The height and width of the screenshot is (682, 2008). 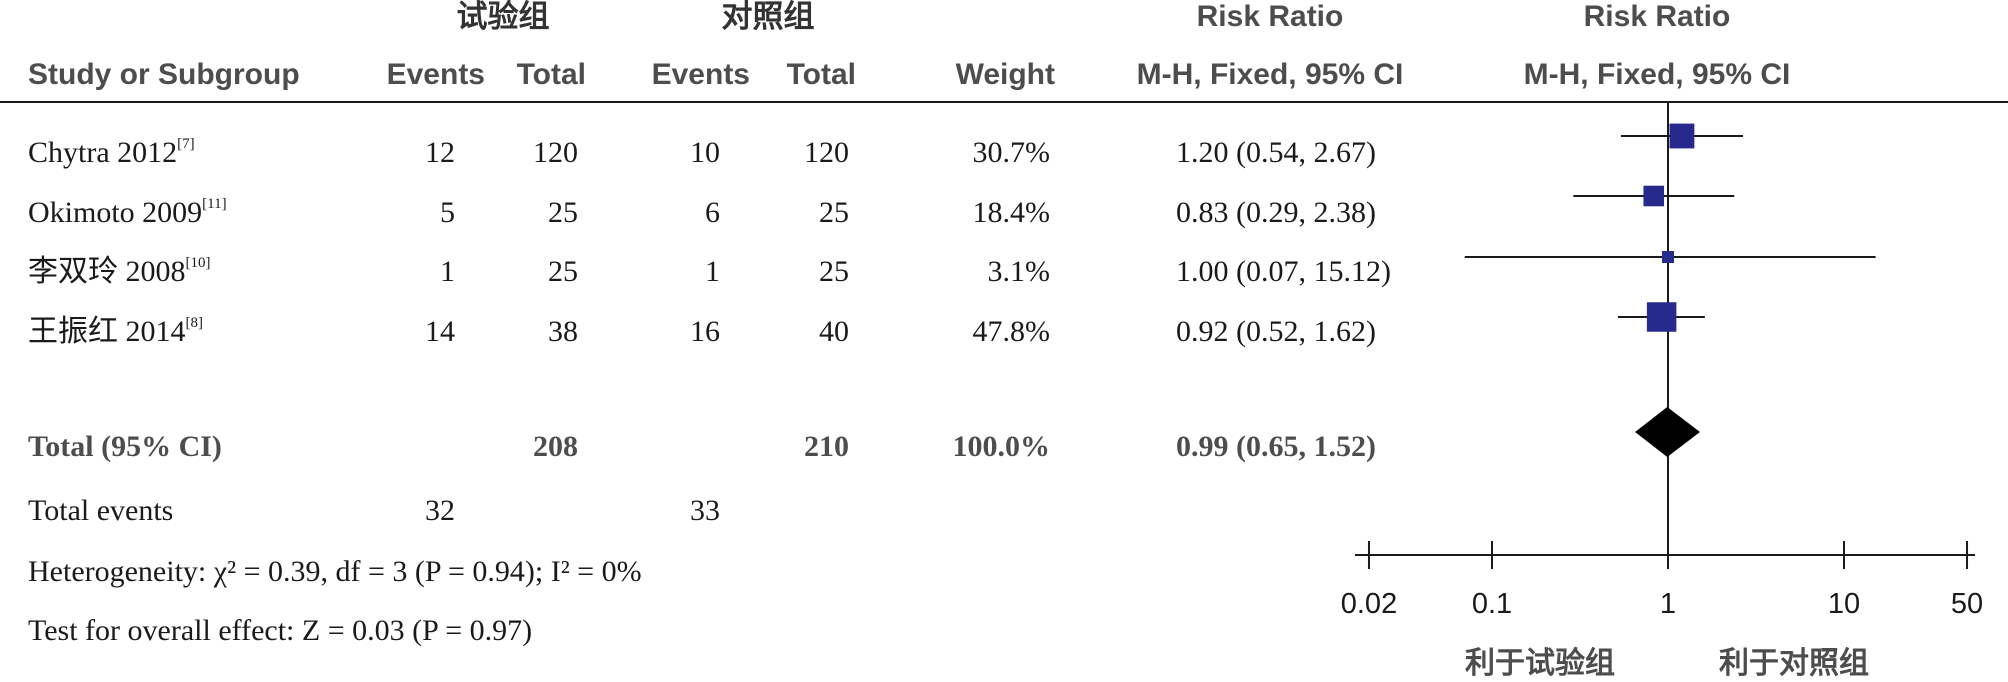 What do you see at coordinates (821, 74) in the screenshot?
I see `ctrl-total-header: Total` at bounding box center [821, 74].